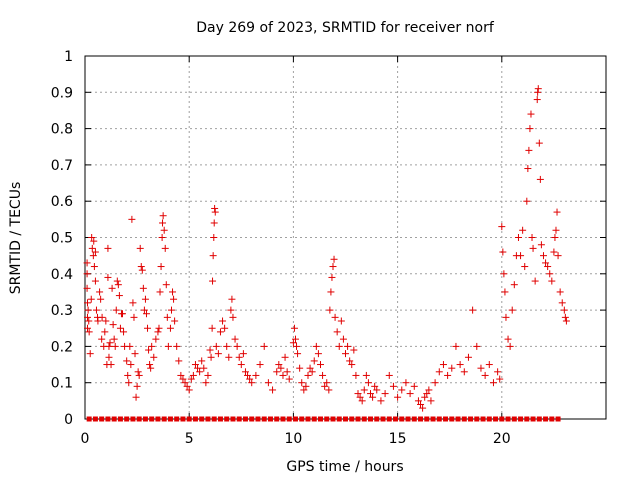 Image resolution: width=640 pixels, height=480 pixels. Describe the element at coordinates (293, 439) in the screenshot. I see `x-tick-label-10: 10` at that location.